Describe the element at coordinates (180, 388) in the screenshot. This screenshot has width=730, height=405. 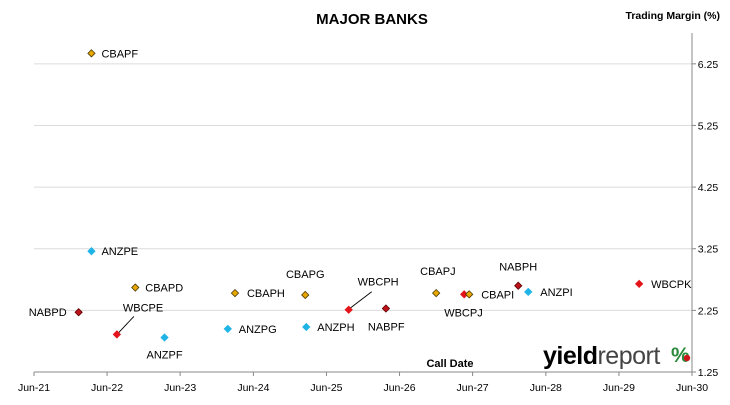
I see `x-tick-label: Jun-23` at that location.